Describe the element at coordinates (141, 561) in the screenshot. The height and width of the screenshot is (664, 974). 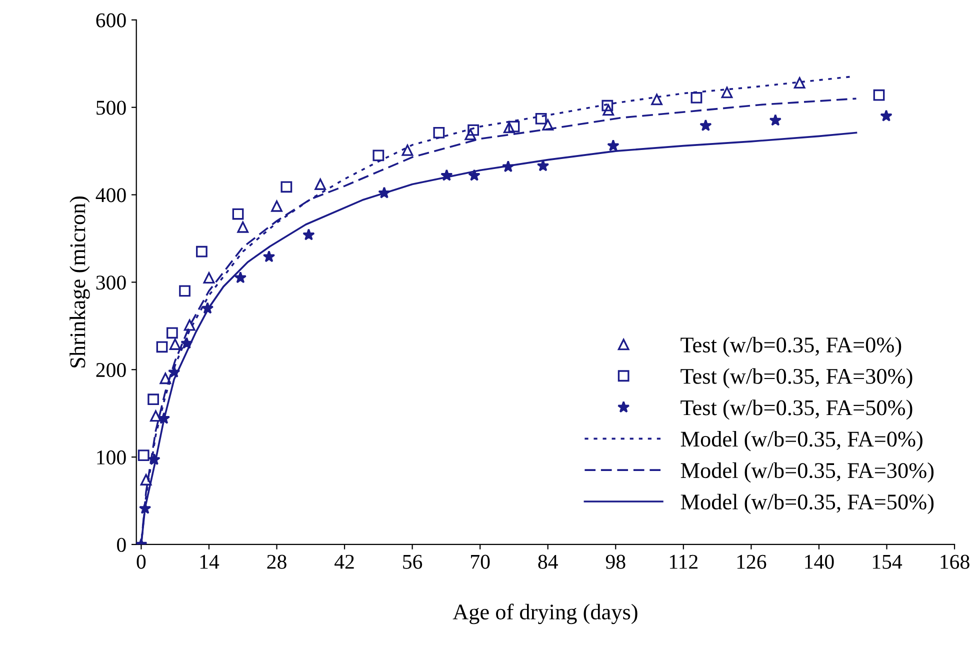
I see `x-tick-label: 0` at that location.